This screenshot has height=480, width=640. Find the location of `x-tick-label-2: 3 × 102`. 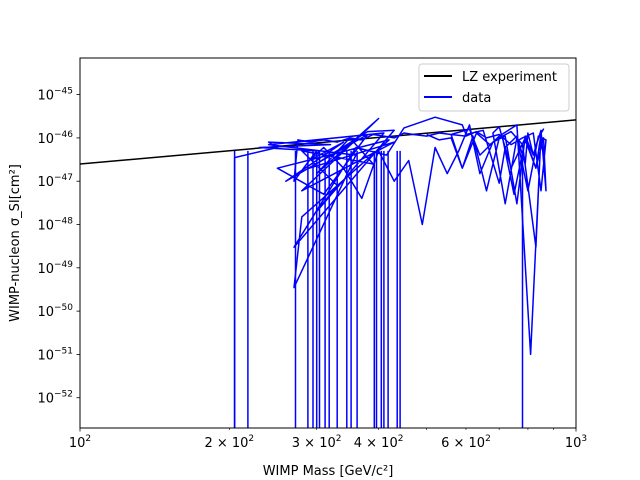

x-tick-label-2: 3 × 102 is located at coordinates (317, 442).